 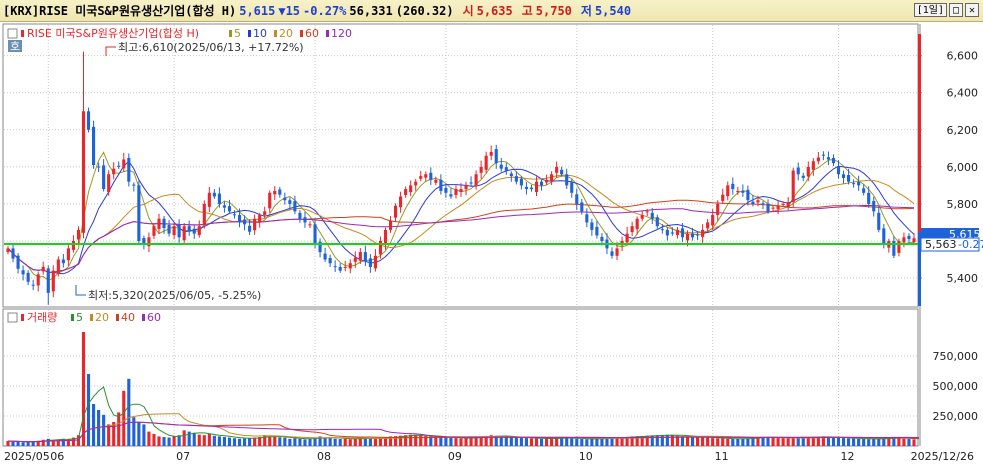 What do you see at coordinates (963, 204) in the screenshot?
I see `y-tick-label: 5,800` at bounding box center [963, 204].